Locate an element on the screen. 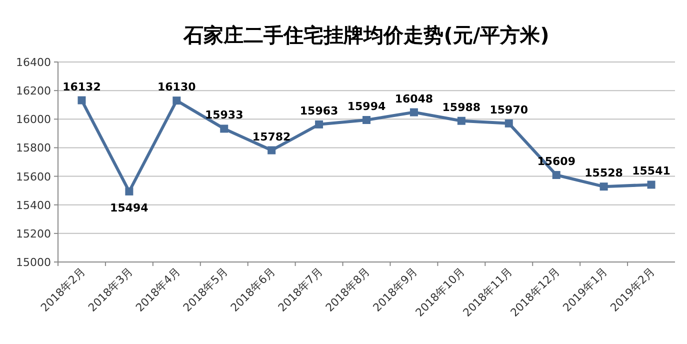  data-label: 16130 is located at coordinates (177, 87).